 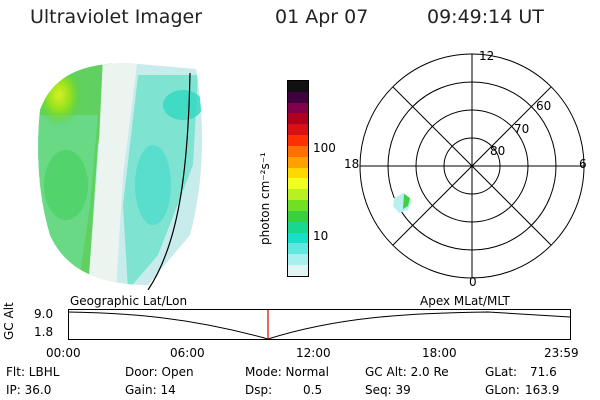 What do you see at coordinates (439, 353) in the screenshot?
I see `xtick-18-00: 18:00` at bounding box center [439, 353].